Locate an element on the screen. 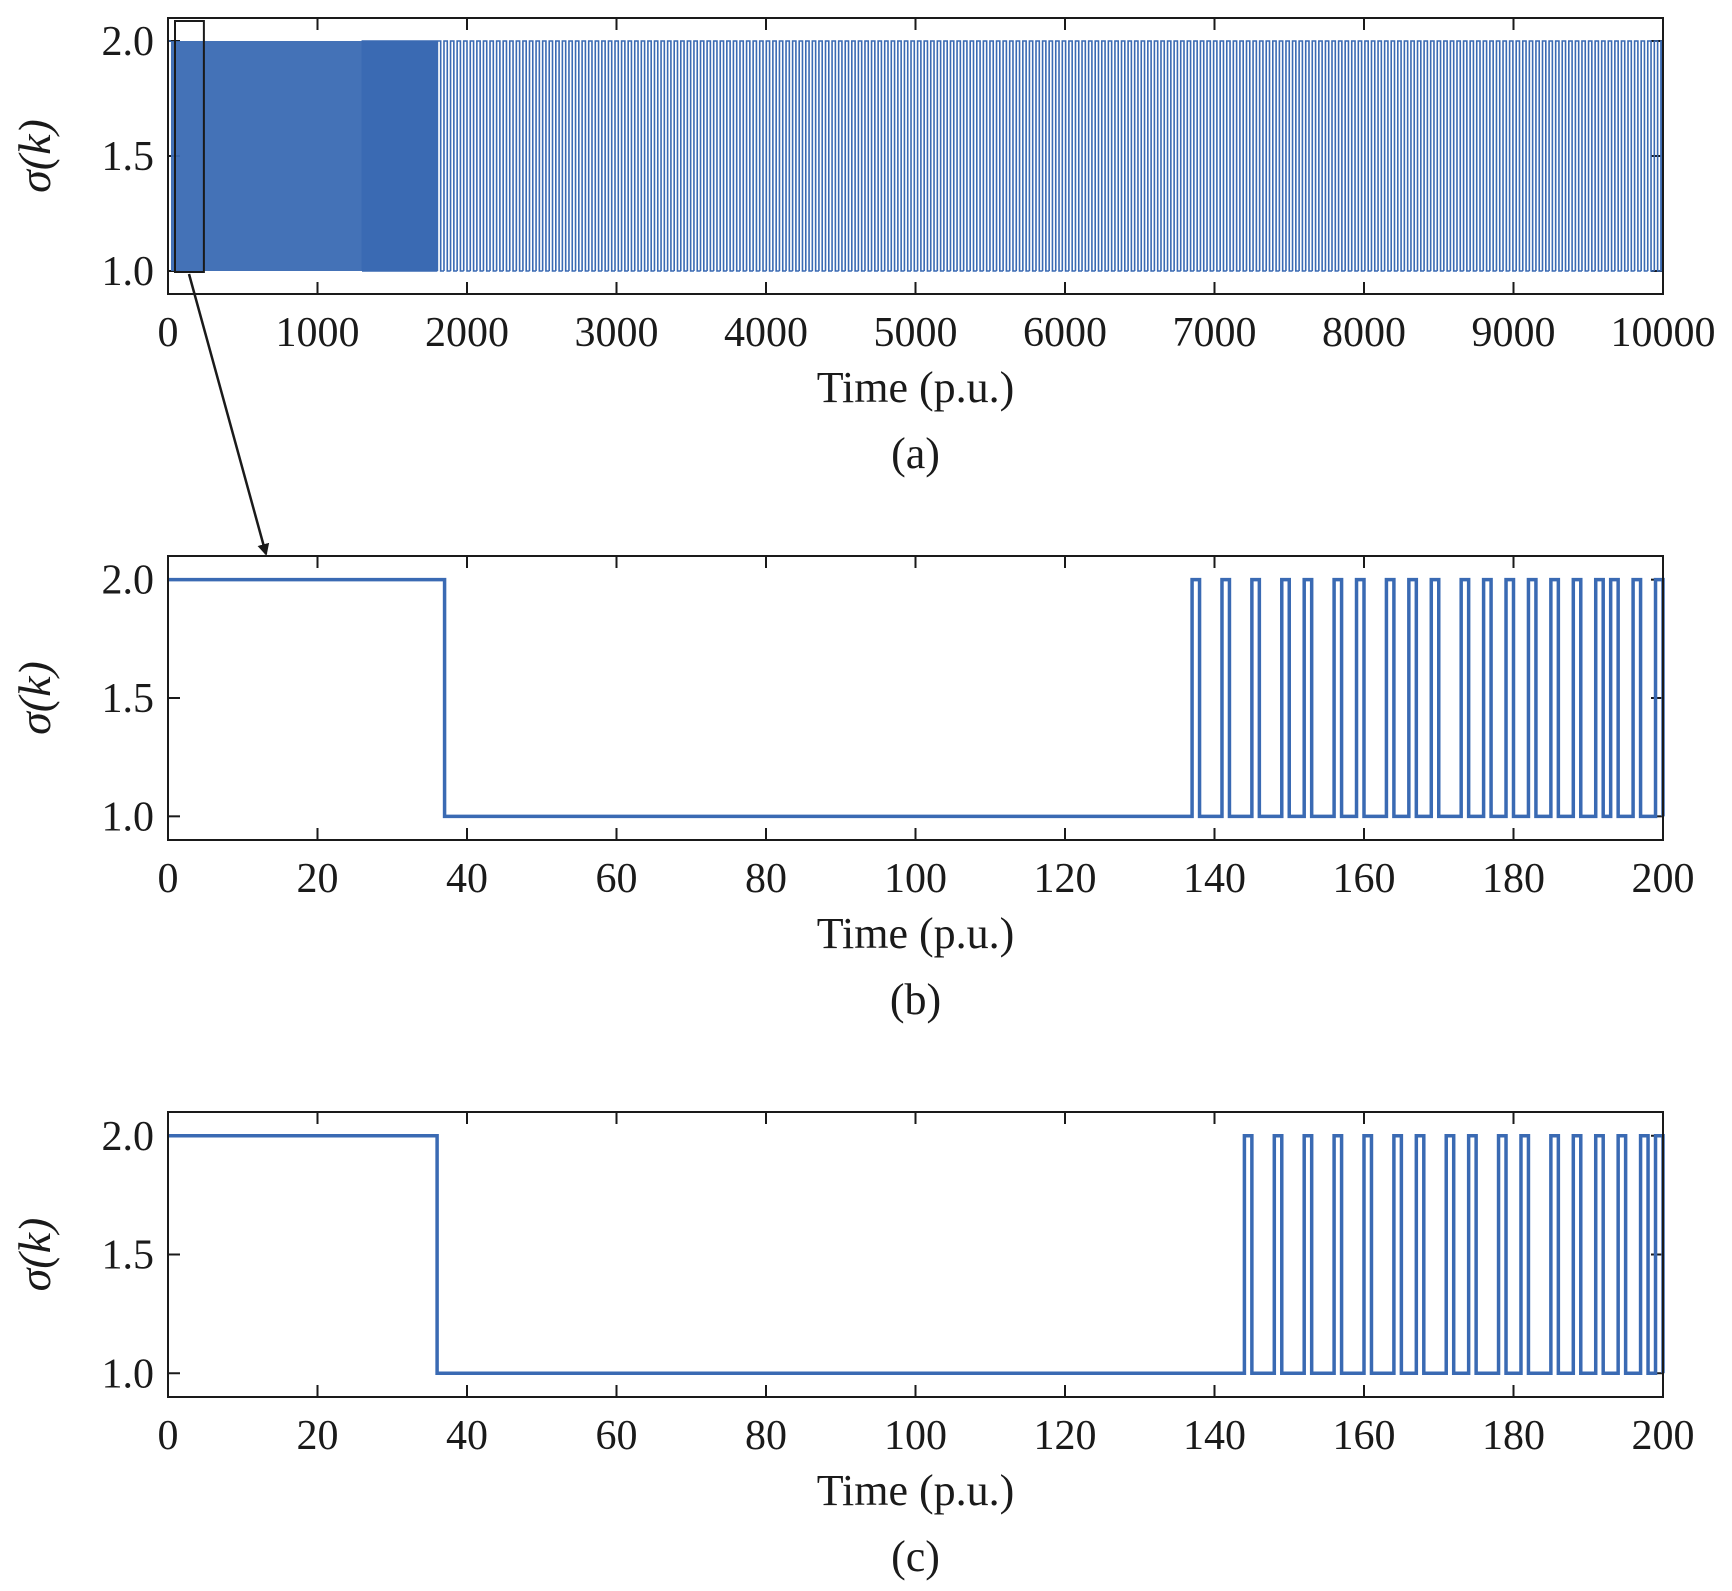 The image size is (1732, 1591). a-x-tick-label: 8000 is located at coordinates (1364, 333).